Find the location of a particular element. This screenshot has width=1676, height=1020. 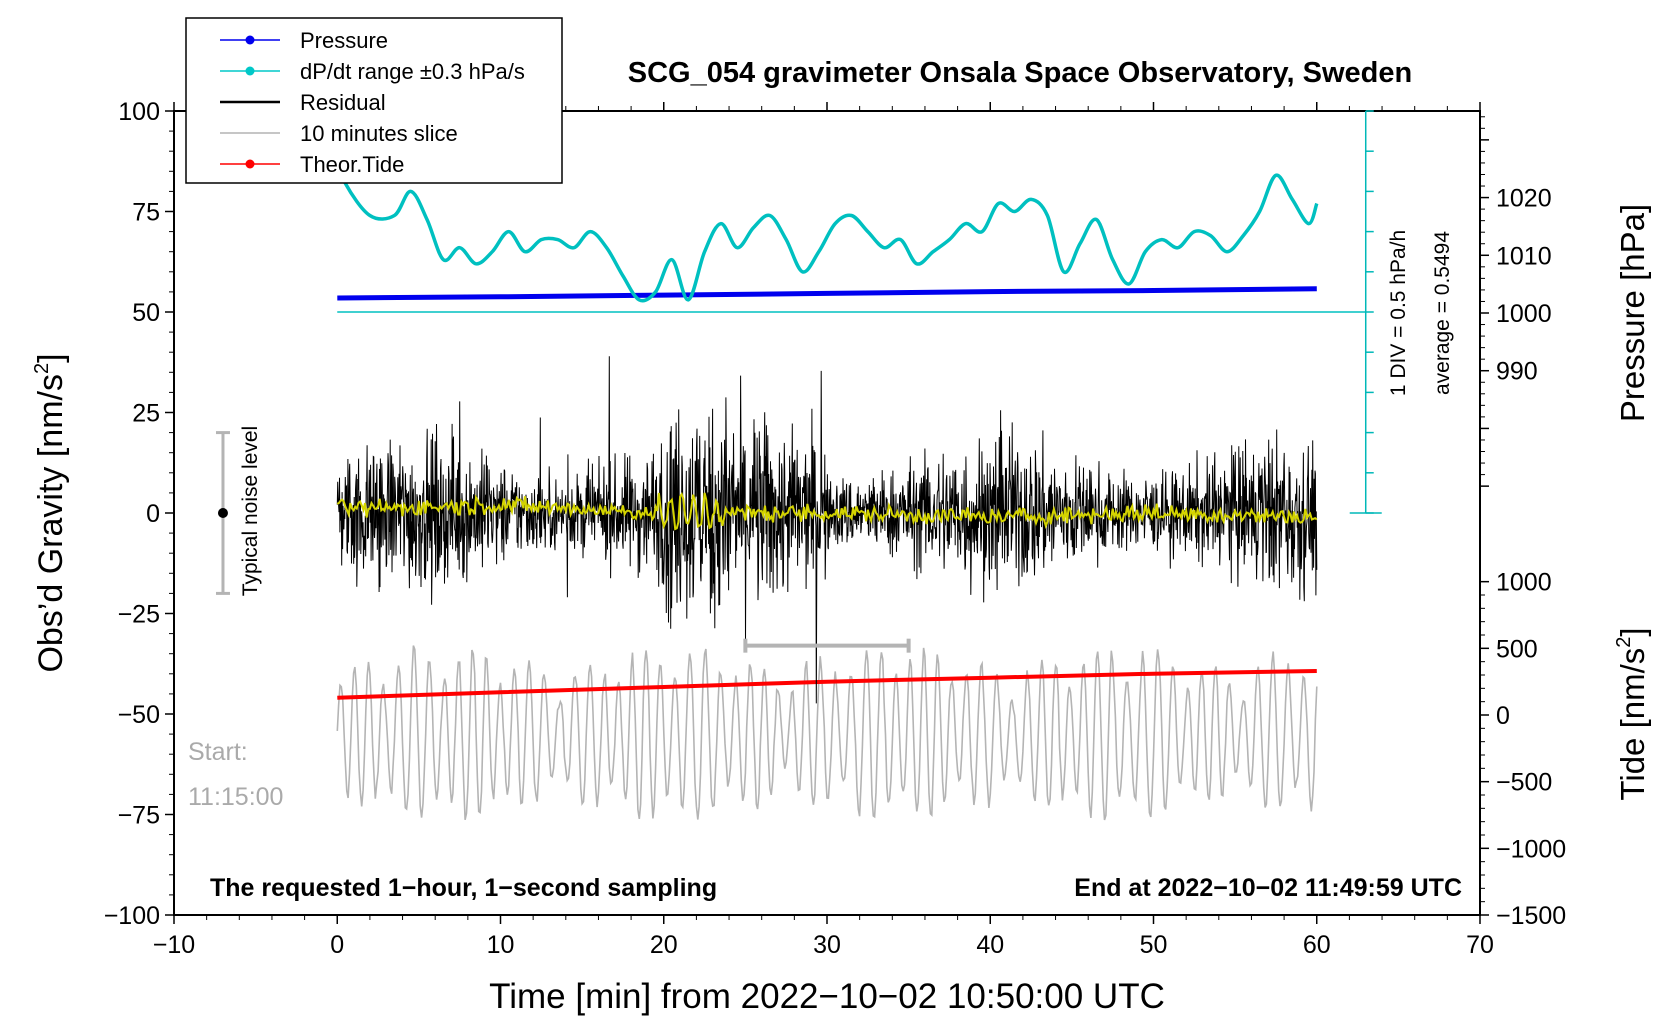

y-tick-tide-label: 1000 is located at coordinates (1524, 583).